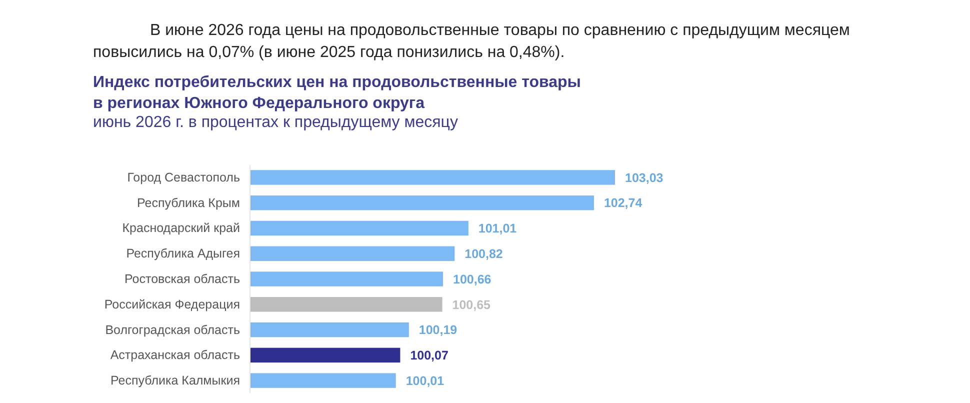 Image resolution: width=970 pixels, height=403 pixels. I want to click on y-tick-label: Республика Крым, so click(188, 203).